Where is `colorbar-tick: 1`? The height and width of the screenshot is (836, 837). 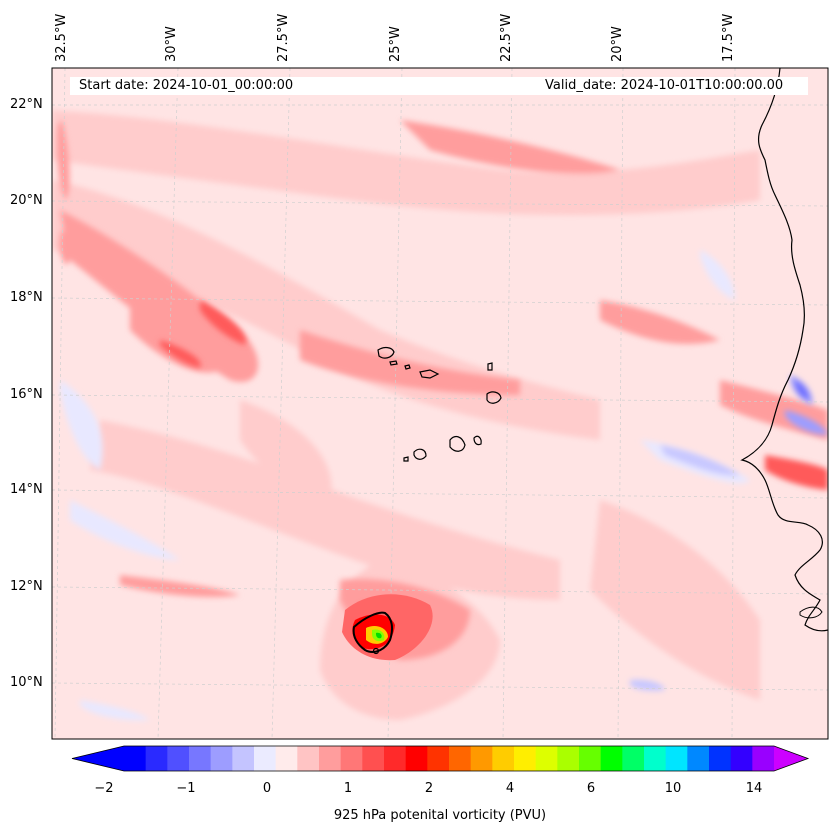 colorbar-tick: 1 is located at coordinates (348, 788).